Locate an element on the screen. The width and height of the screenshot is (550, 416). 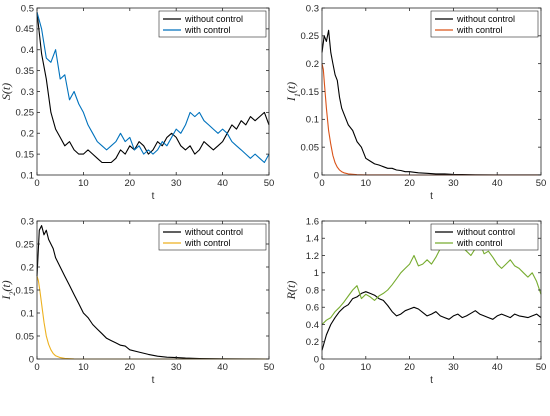
y-tick-label: 0.5 is located at coordinates (27, 8).